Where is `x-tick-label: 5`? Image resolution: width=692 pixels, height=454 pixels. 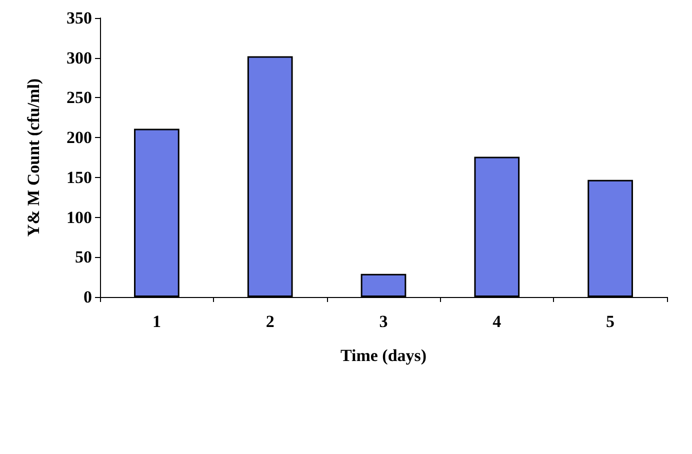 x-tick-label: 5 is located at coordinates (610, 321).